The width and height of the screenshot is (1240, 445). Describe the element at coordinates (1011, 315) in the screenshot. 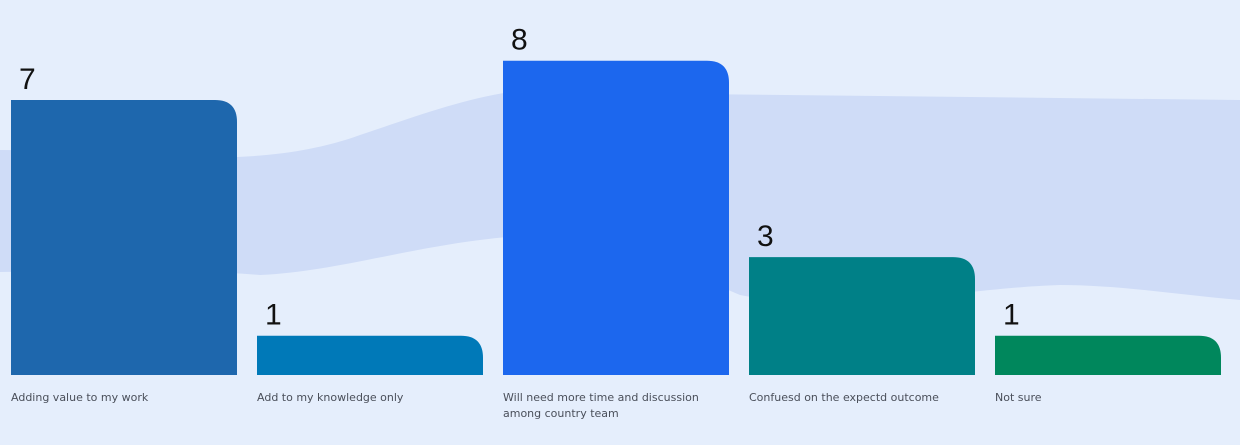

I see `value-label-5: 1` at that location.